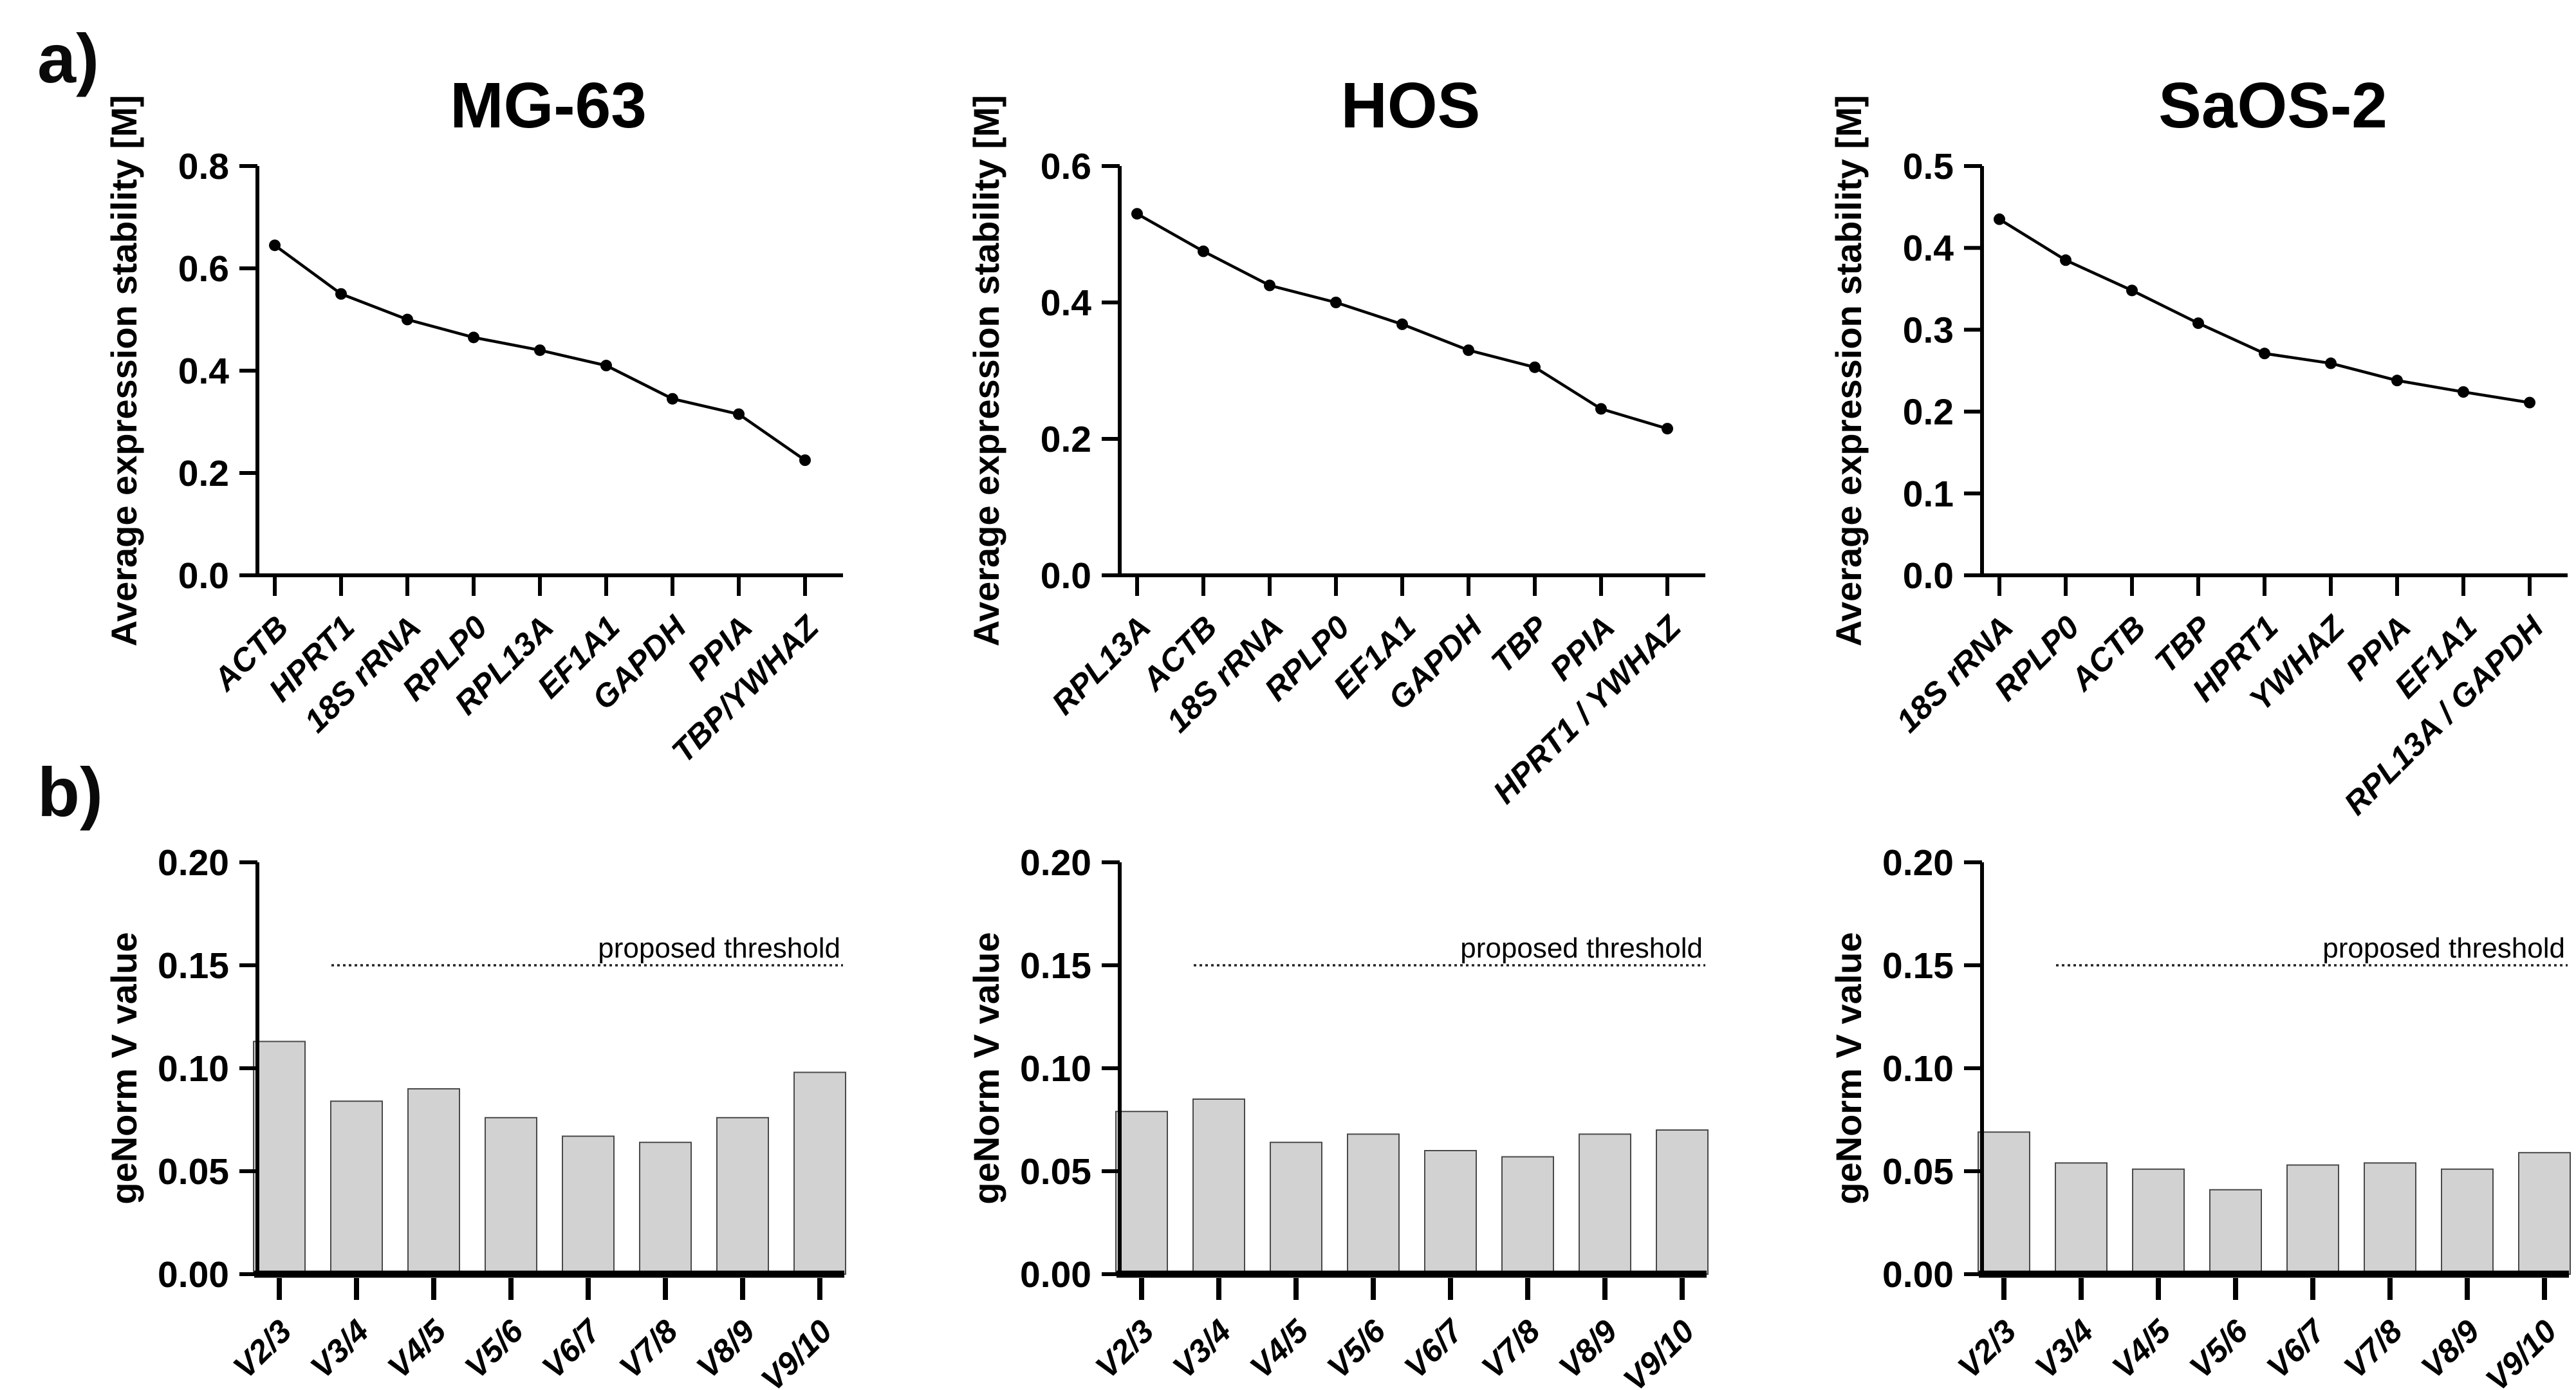  What do you see at coordinates (1101, 665) in the screenshot?
I see `category-label: RPL13A` at bounding box center [1101, 665].